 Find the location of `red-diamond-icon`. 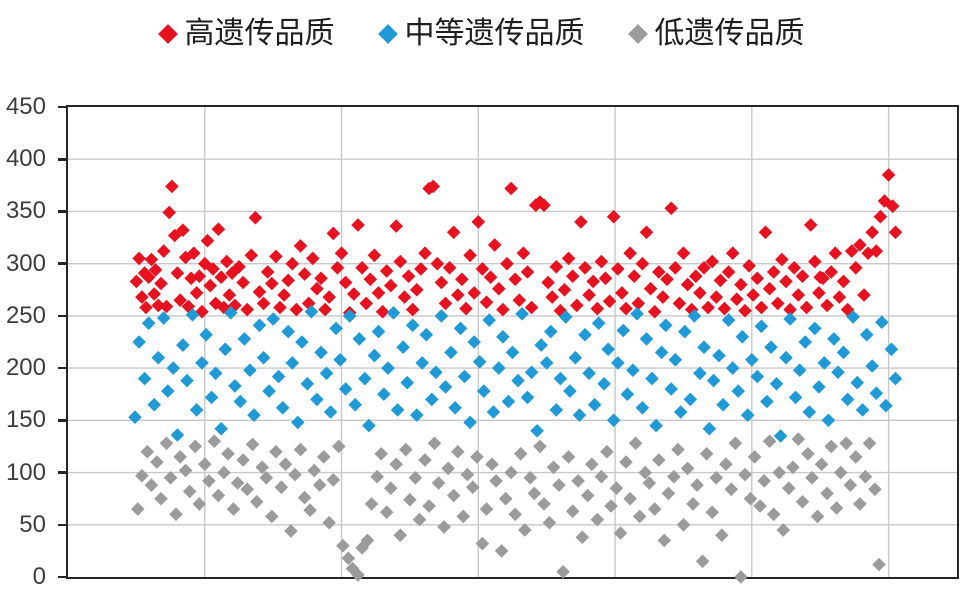

red-diamond-icon is located at coordinates (167, 34).